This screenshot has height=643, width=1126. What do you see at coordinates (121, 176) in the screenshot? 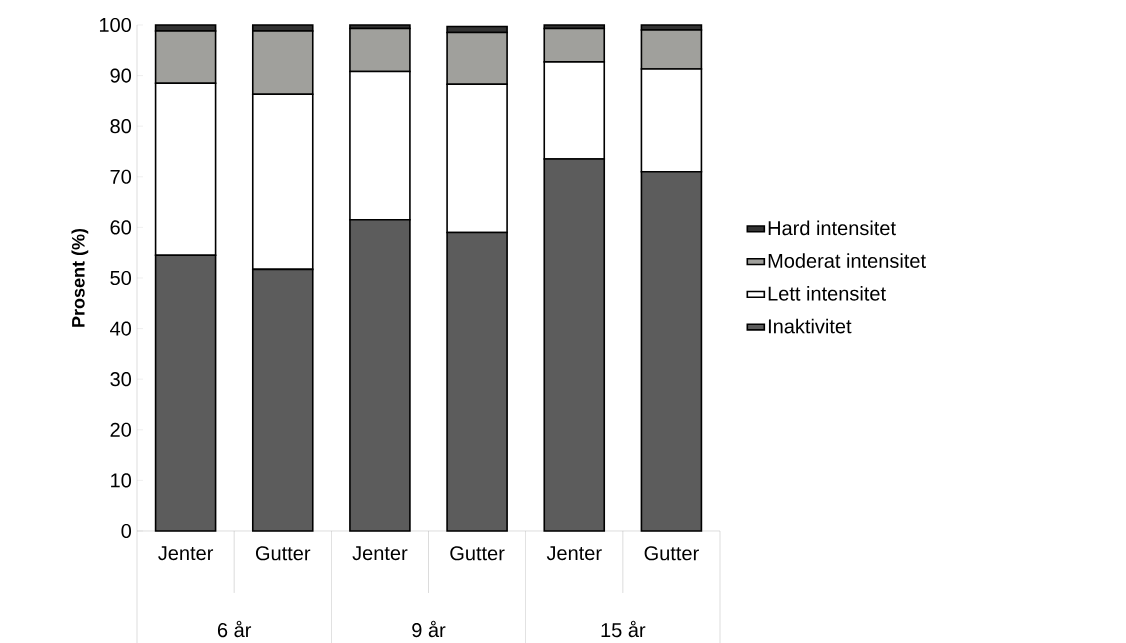
I see `y-tick-label: 70` at bounding box center [121, 176].